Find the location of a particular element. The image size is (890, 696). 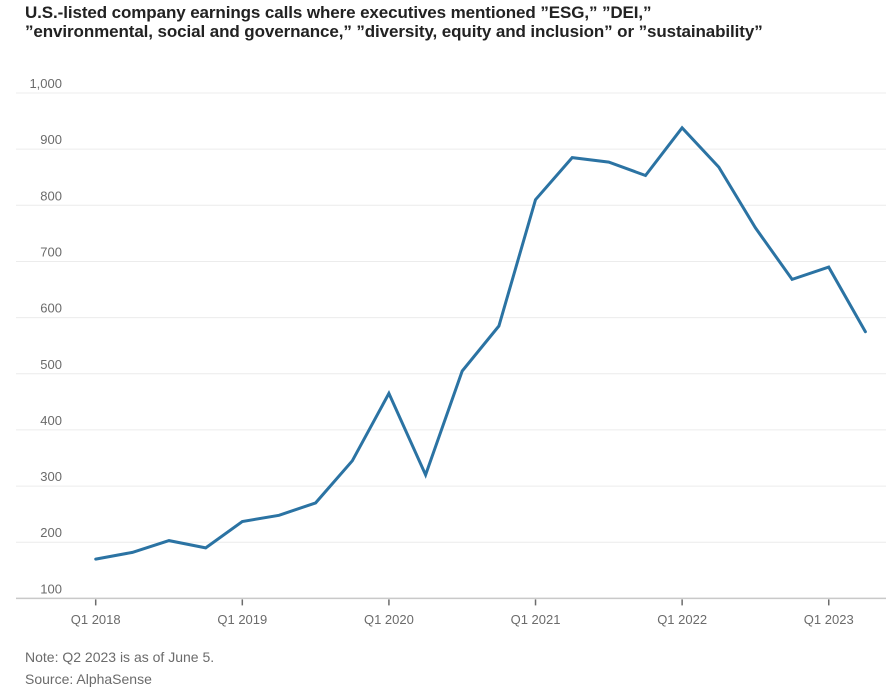

y-axis-label-600: 600 is located at coordinates (51, 308).